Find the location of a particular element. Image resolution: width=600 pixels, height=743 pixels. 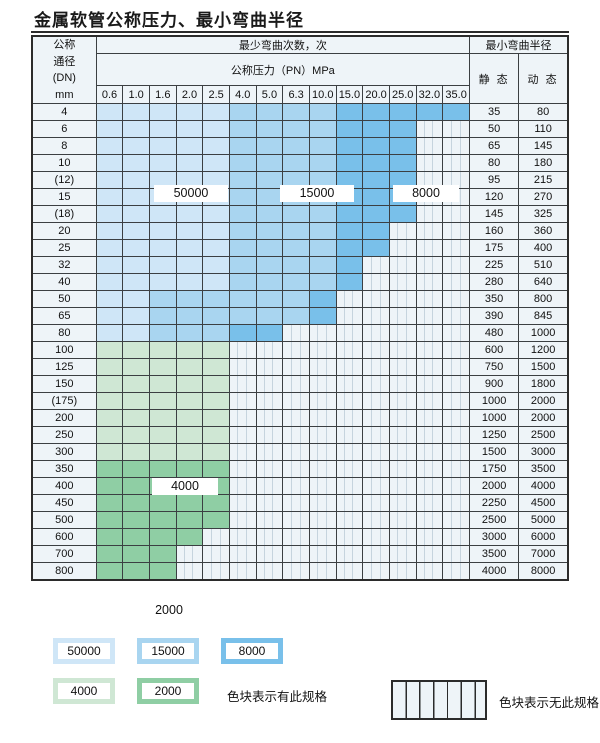

dynamic-radius-cell: 215 is located at coordinates (543, 180).